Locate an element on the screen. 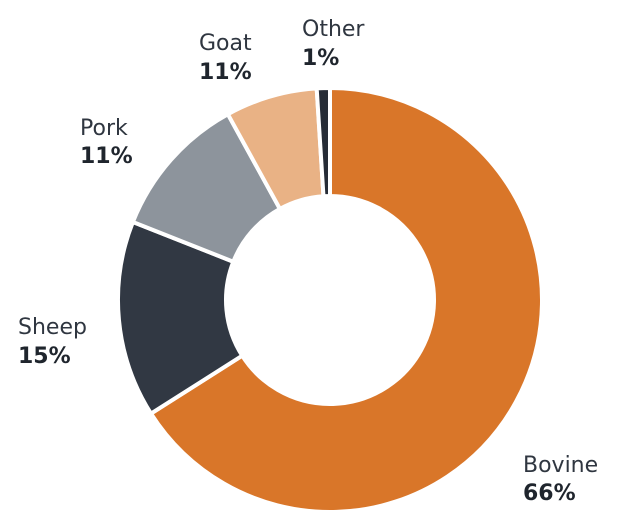 Image resolution: width=618 pixels, height=512 pixels. label-sheep-value: 15% is located at coordinates (44, 356).